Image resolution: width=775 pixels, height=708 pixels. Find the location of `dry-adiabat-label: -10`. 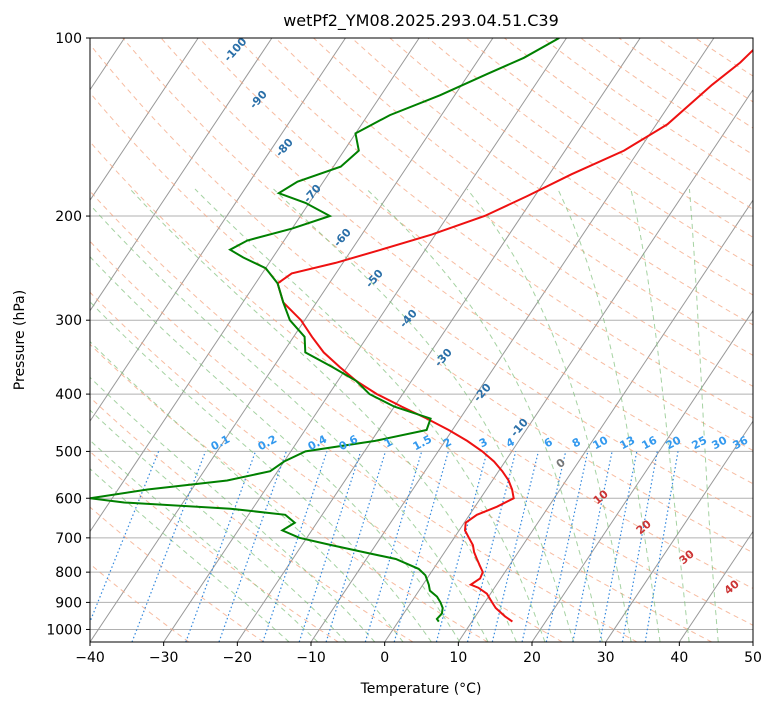

dry-adiabat-label: -10 is located at coordinates (519, 428).